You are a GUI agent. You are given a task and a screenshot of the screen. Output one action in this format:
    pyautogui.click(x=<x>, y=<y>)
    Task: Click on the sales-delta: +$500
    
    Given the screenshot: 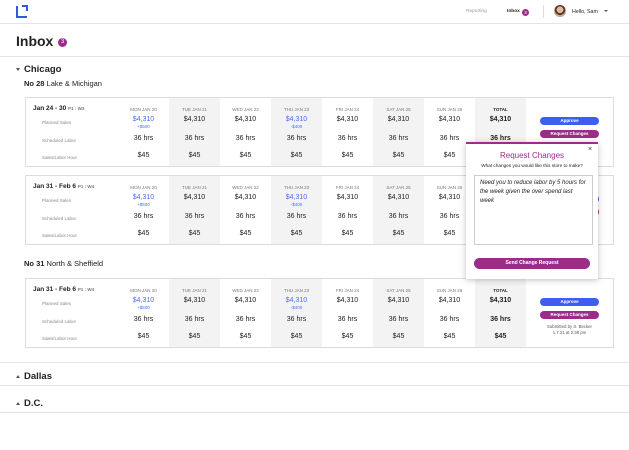 What is the action you would take?
    pyautogui.click(x=143, y=307)
    